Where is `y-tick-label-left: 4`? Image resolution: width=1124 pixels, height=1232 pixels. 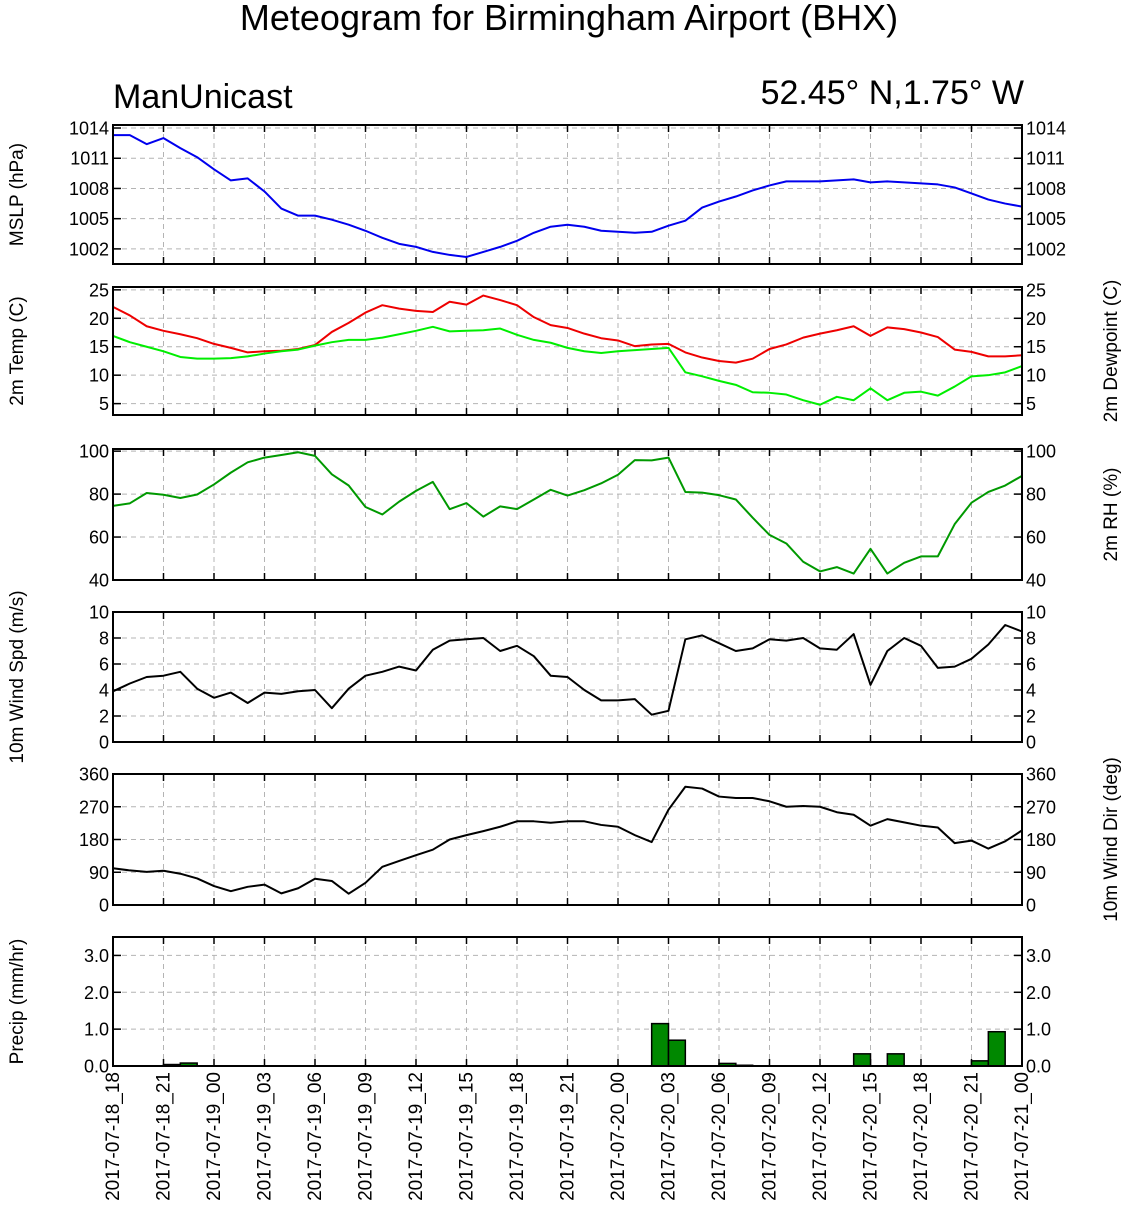
y-tick-label-left: 4 is located at coordinates (104, 691).